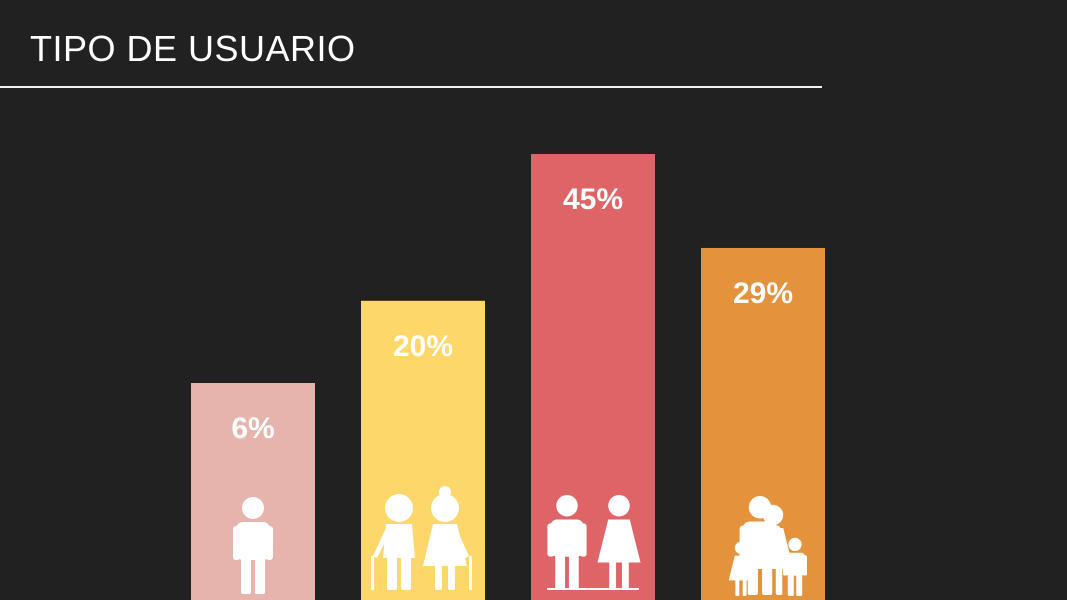 This screenshot has height=600, width=1067. Describe the element at coordinates (252, 428) in the screenshot. I see `bar-value-label: 6%` at that location.